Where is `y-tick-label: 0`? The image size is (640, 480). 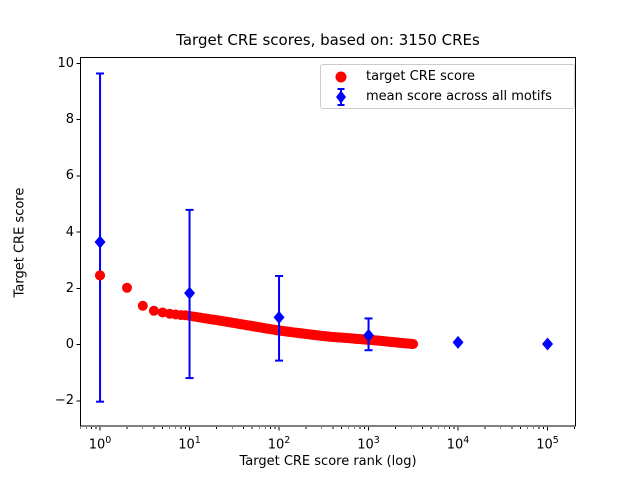
y-tick-label: 0 is located at coordinates (69, 345).